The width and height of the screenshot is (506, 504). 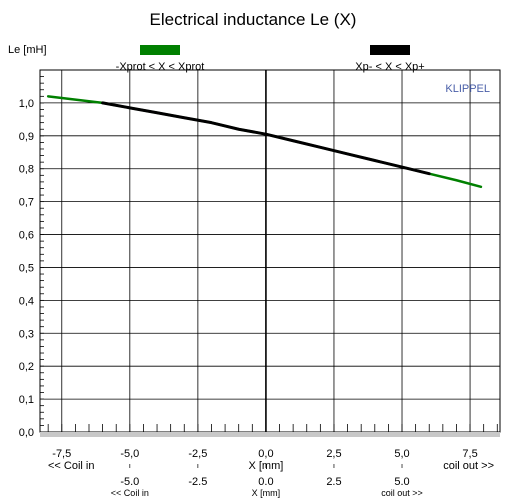 What do you see at coordinates (468, 466) in the screenshot?
I see `x-caption-right: coil out >>` at bounding box center [468, 466].